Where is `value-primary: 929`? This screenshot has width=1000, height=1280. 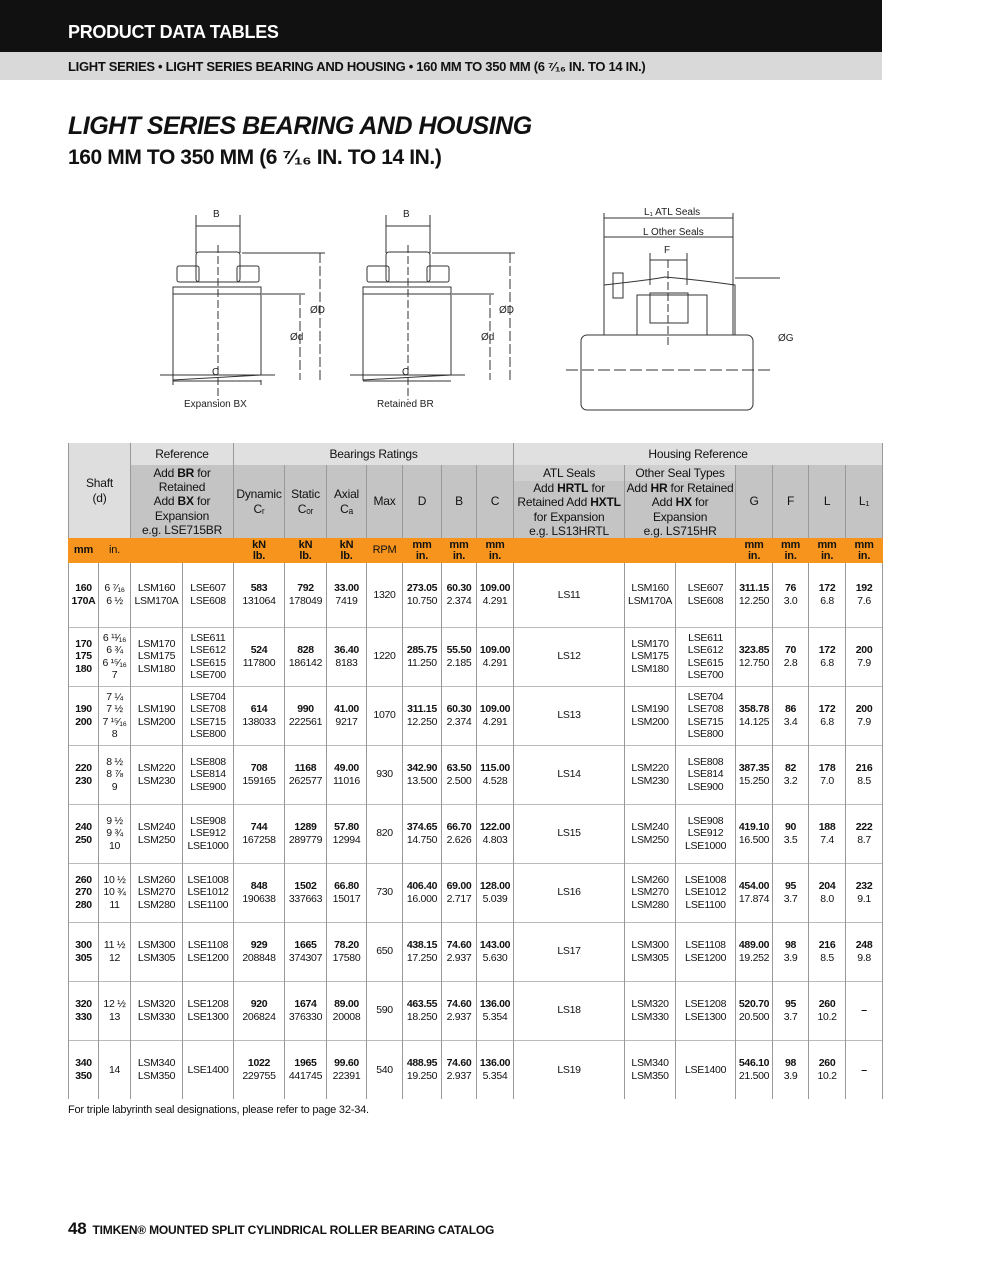
value-primary: 929 is located at coordinates (259, 945).